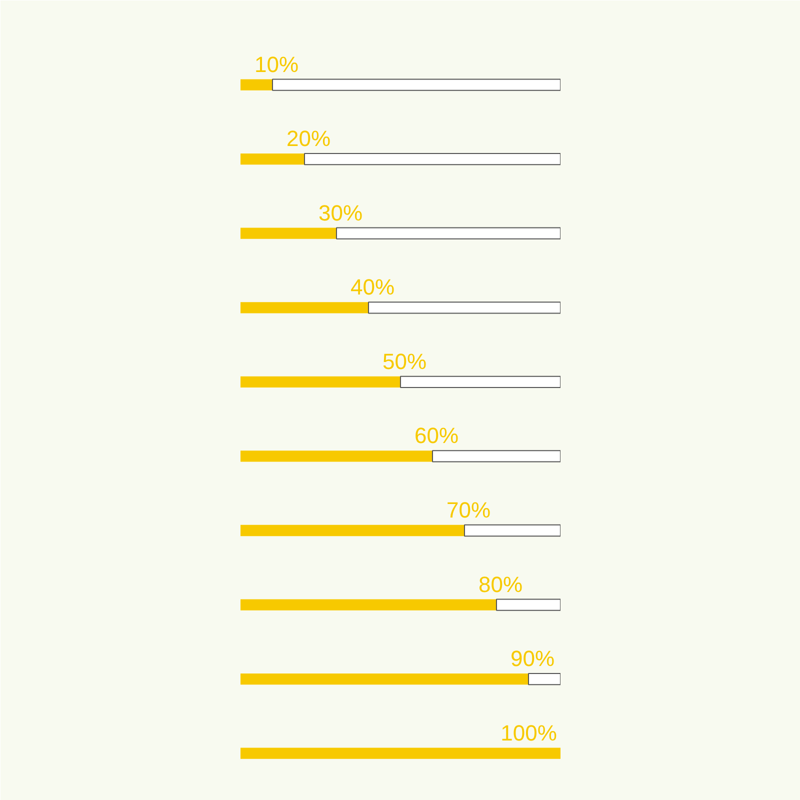 The height and width of the screenshot is (800, 800). What do you see at coordinates (340, 213) in the screenshot?
I see `data-label: 30%` at bounding box center [340, 213].